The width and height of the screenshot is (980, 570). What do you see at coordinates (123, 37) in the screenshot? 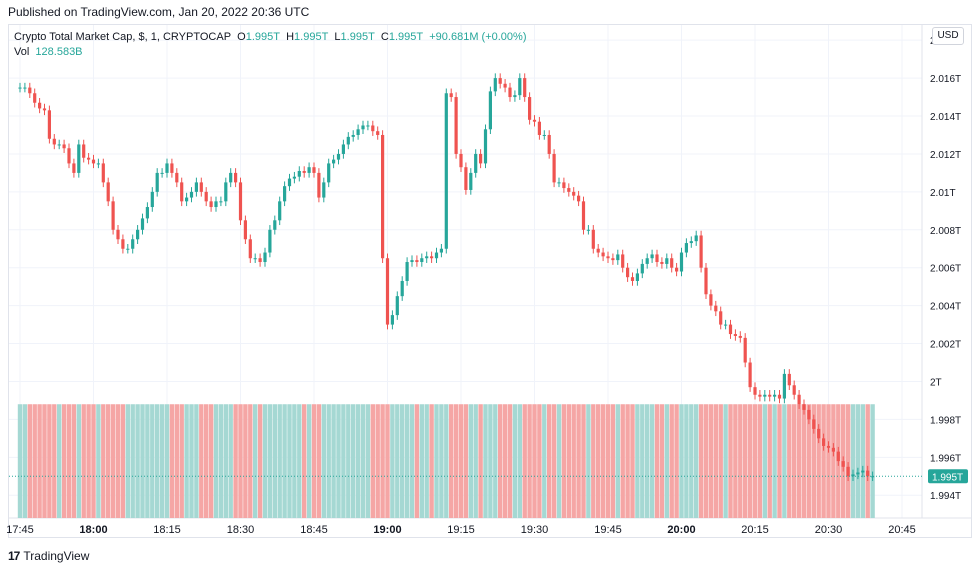
I see `symbol-title: Crypto Total Market Cap, $, 1, CRYPTOCAP` at bounding box center [123, 37].